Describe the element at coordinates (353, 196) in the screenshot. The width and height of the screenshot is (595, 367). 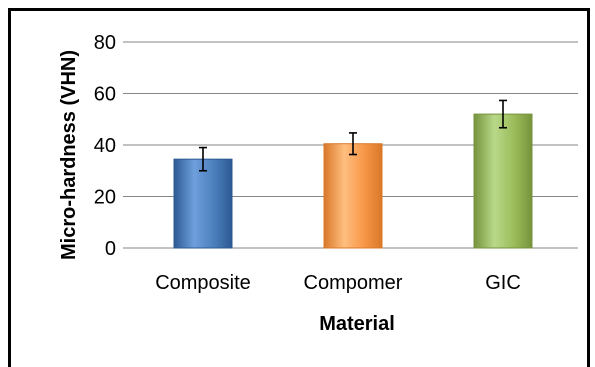
I see `bar-compomer` at that location.